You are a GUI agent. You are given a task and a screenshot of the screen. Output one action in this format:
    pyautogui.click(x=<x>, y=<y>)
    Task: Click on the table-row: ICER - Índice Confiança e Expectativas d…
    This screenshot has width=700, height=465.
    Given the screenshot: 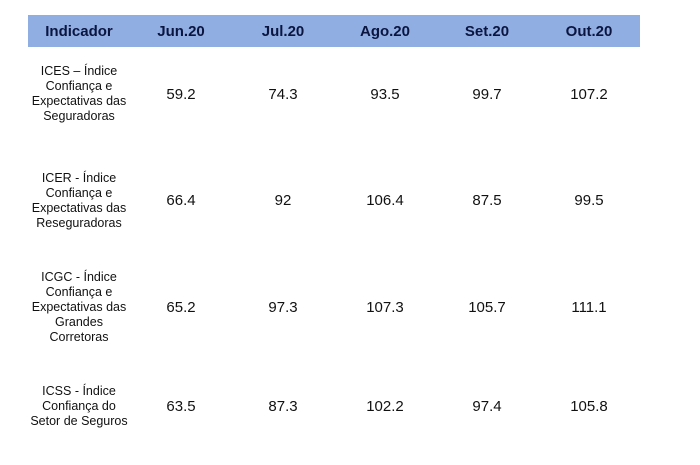 What is the action you would take?
    pyautogui.click(x=334, y=200)
    